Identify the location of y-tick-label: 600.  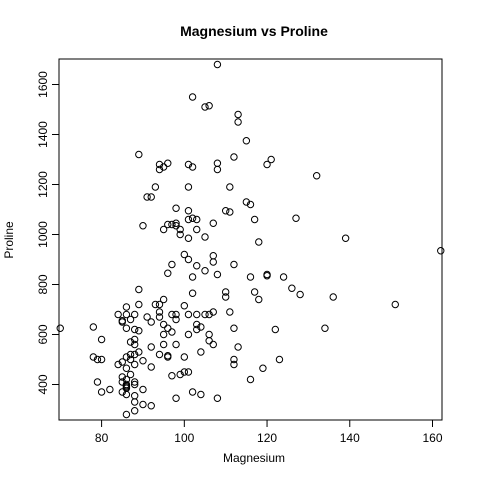
(43, 334).